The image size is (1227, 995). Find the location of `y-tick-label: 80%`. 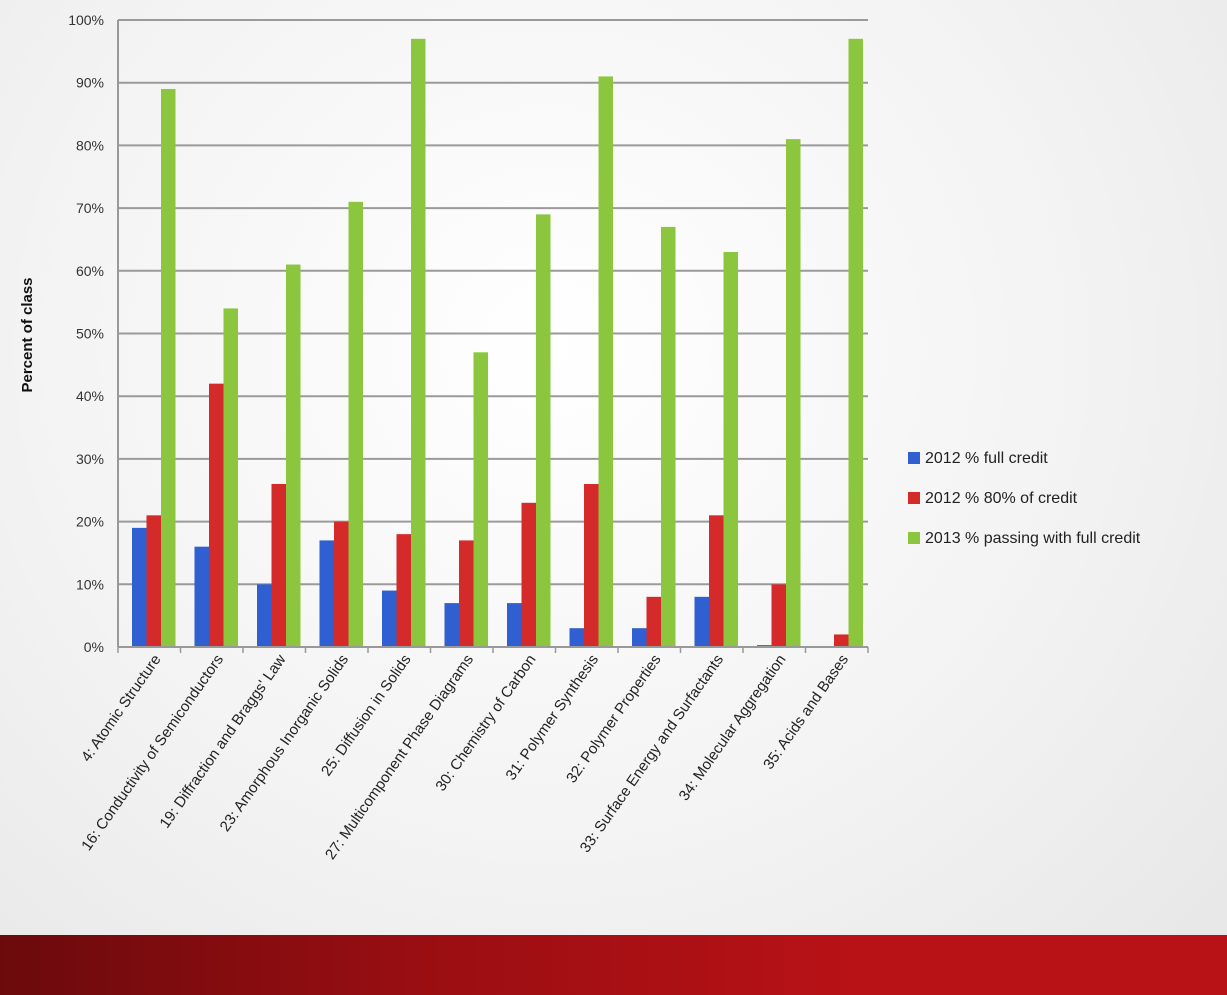

y-tick-label: 80% is located at coordinates (90, 145).